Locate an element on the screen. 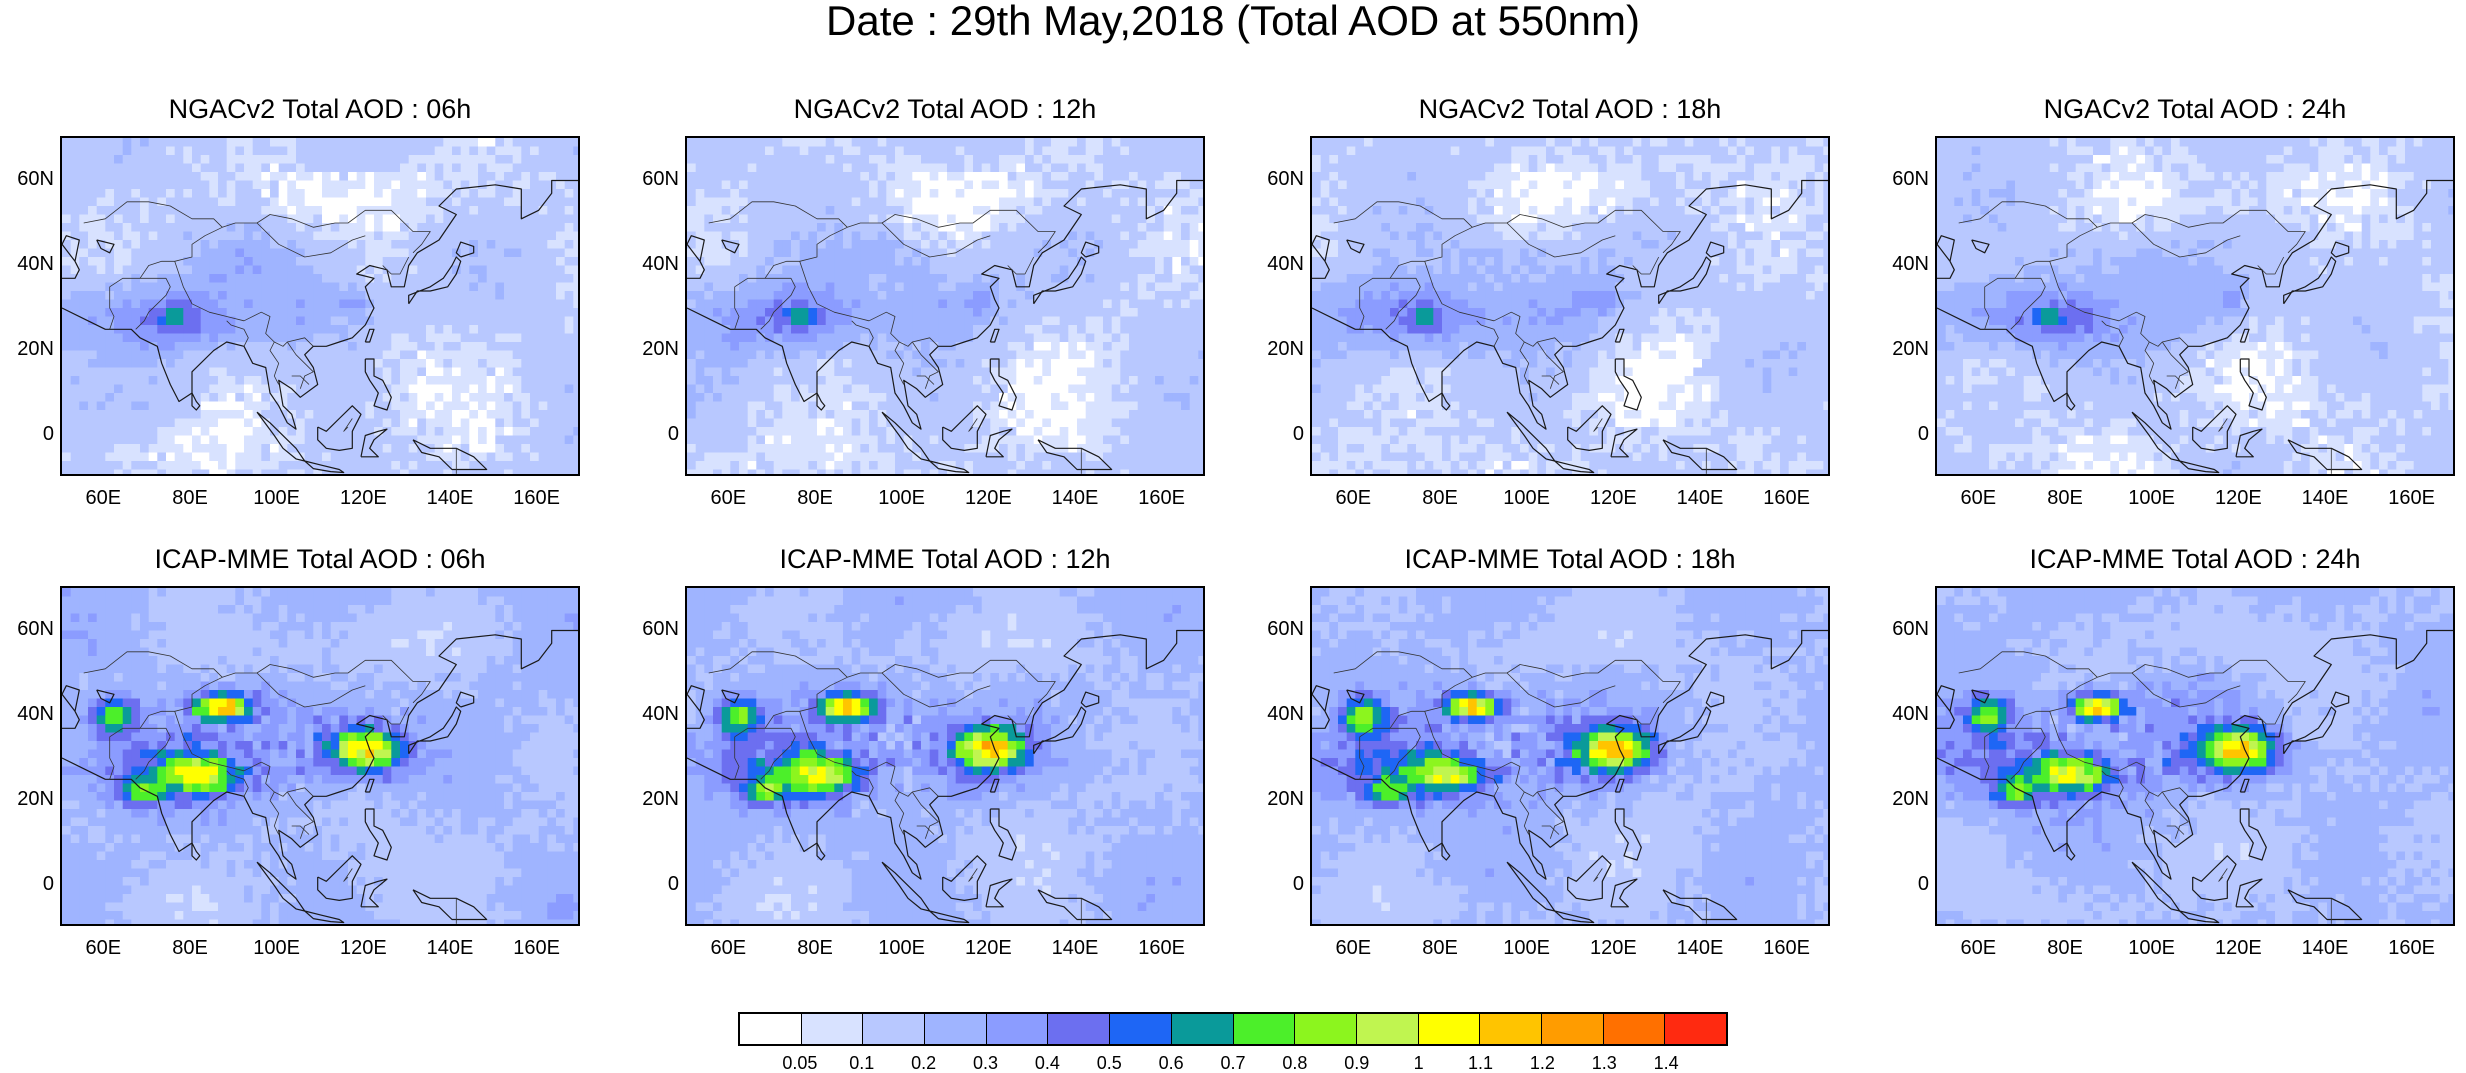  panel-title: NGACv2 Total AOD : 18h is located at coordinates (1570, 109).